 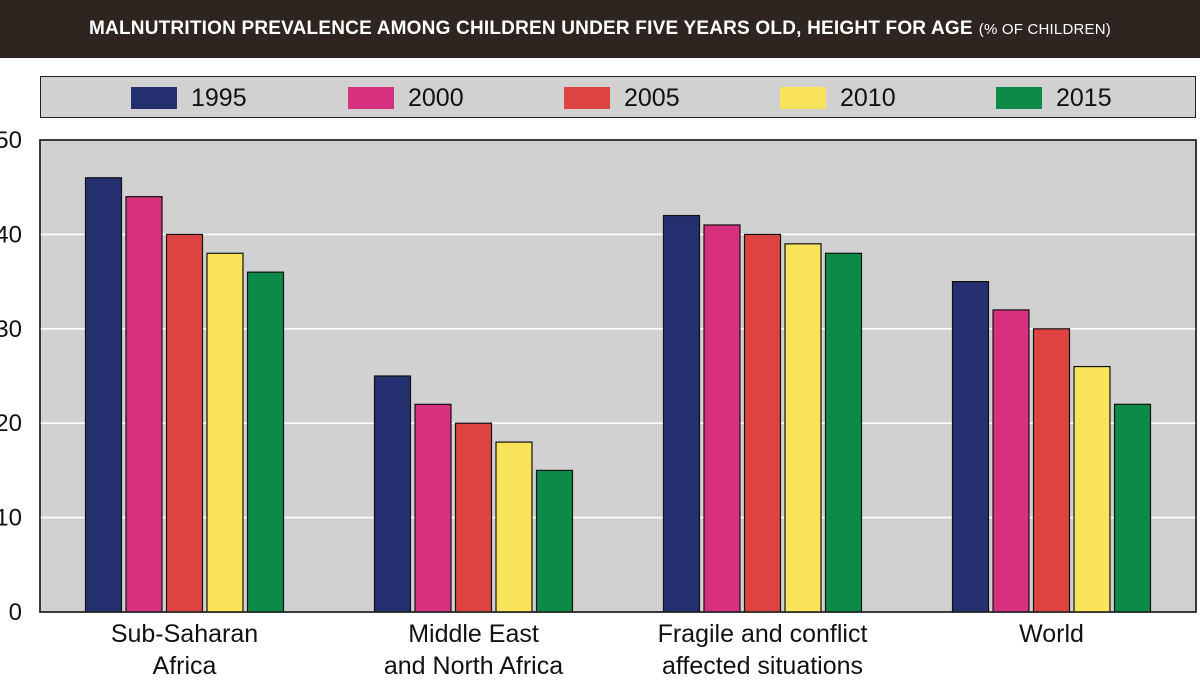 What do you see at coordinates (406, 98) in the screenshot?
I see `legend-item-2000: 2000` at bounding box center [406, 98].